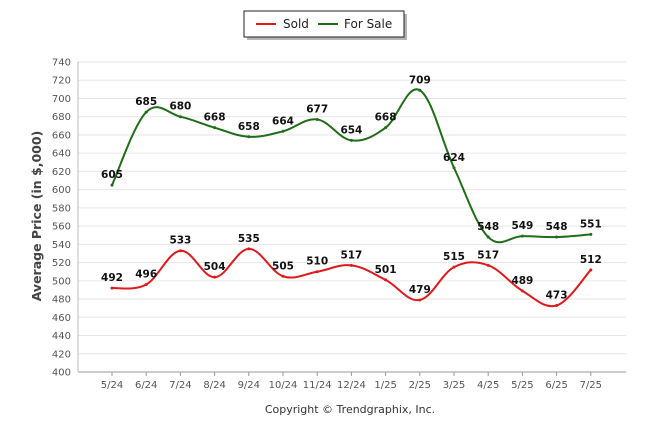  I want to click on data-label-for-sale: 549, so click(522, 226).